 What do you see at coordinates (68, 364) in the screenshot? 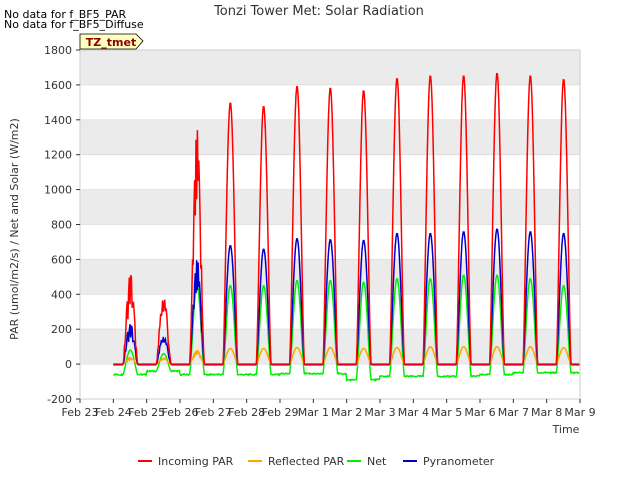
I see `y-tick-label: 0` at bounding box center [68, 364].